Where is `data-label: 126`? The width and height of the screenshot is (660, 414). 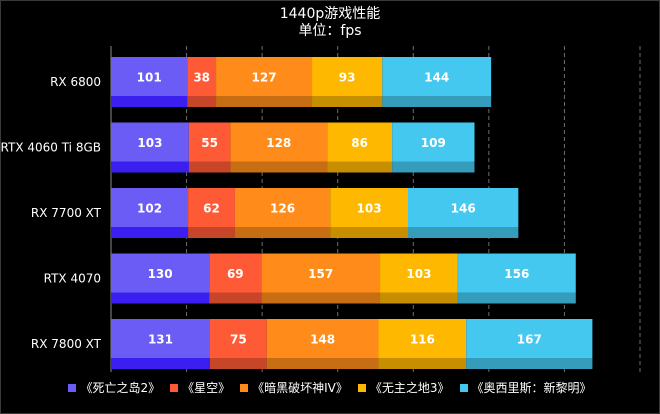
data-label: 126 is located at coordinates (282, 209).